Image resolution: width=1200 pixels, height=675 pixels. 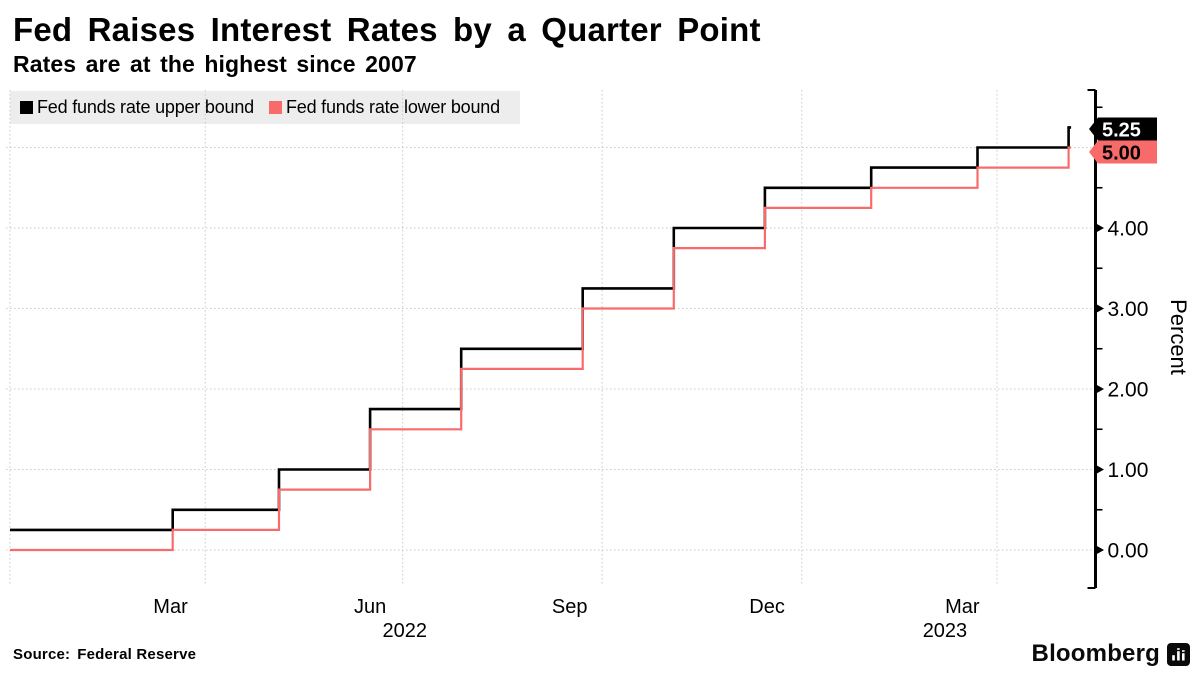 I want to click on source-value: Federal Reserve, so click(x=137, y=654).